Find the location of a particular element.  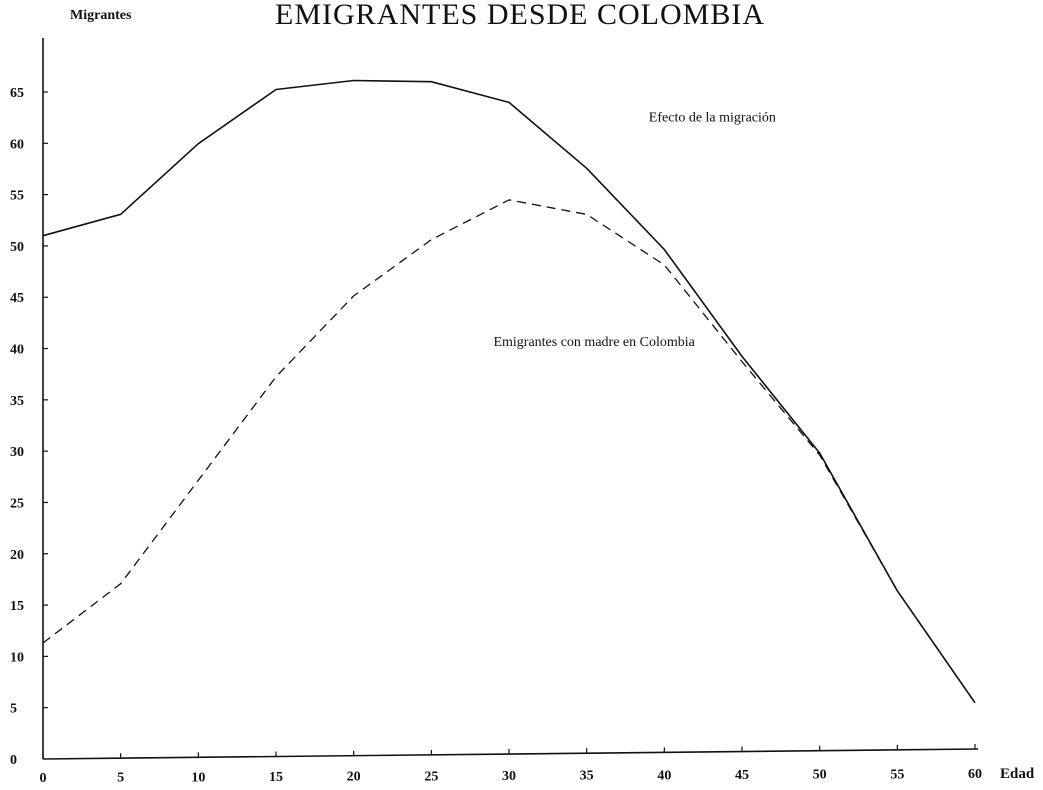

y-tick-label: 20 is located at coordinates (17, 555).